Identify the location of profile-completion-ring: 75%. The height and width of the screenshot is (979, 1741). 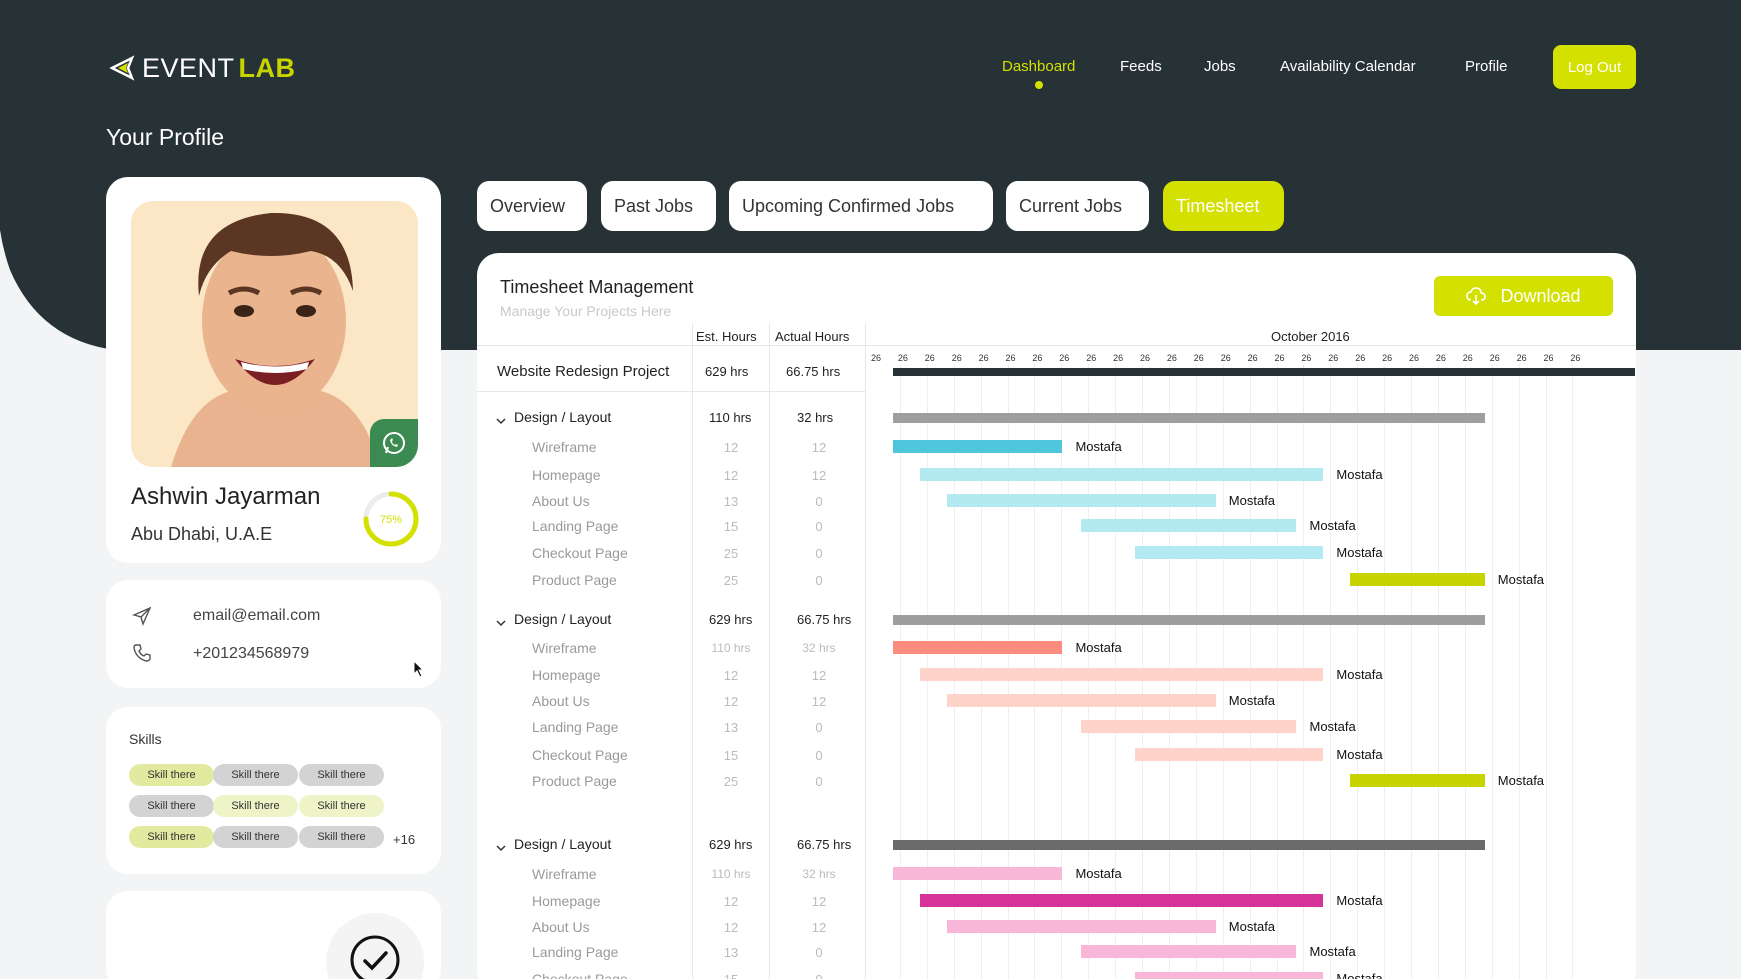
(391, 519).